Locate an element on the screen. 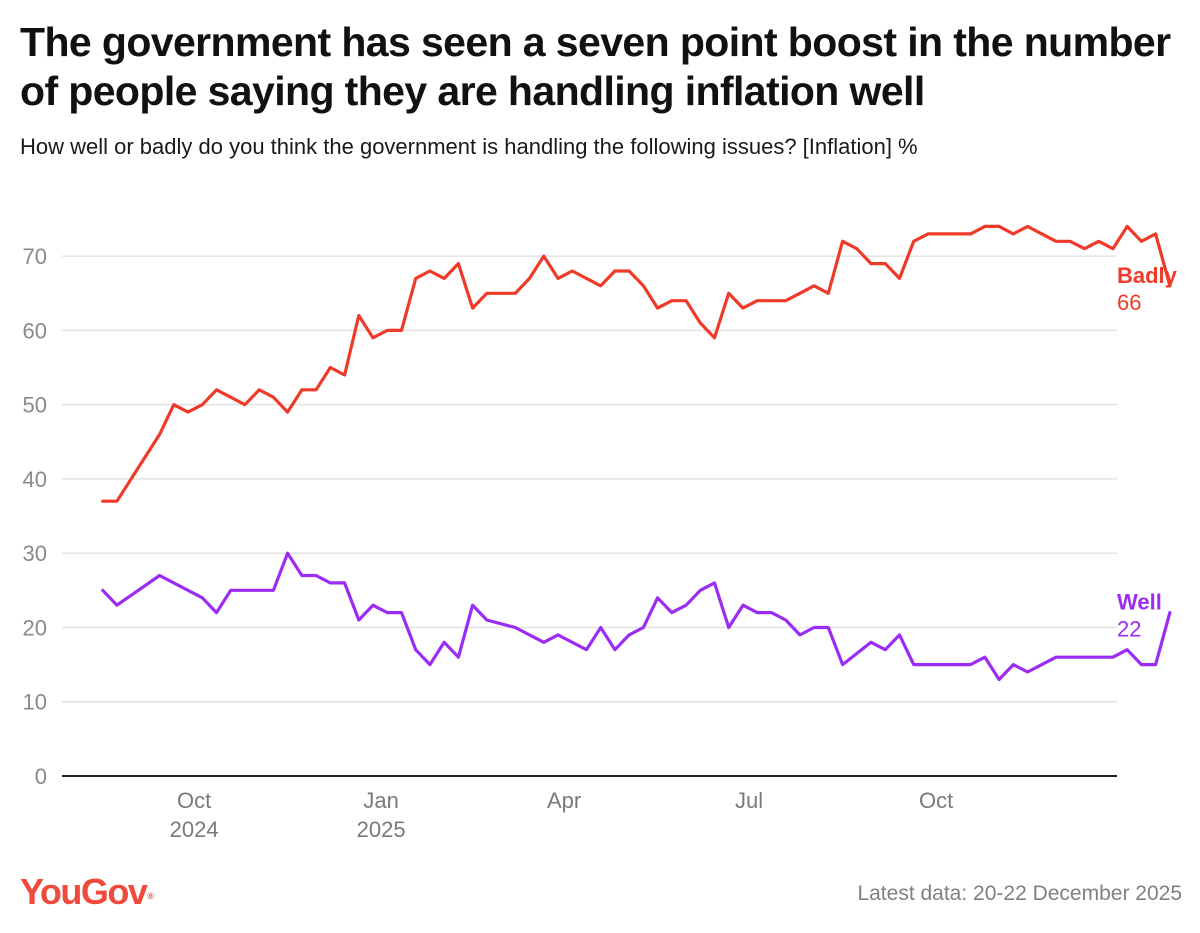 The height and width of the screenshot is (933, 1200). y-tick-label: 70 is located at coordinates (35, 256).